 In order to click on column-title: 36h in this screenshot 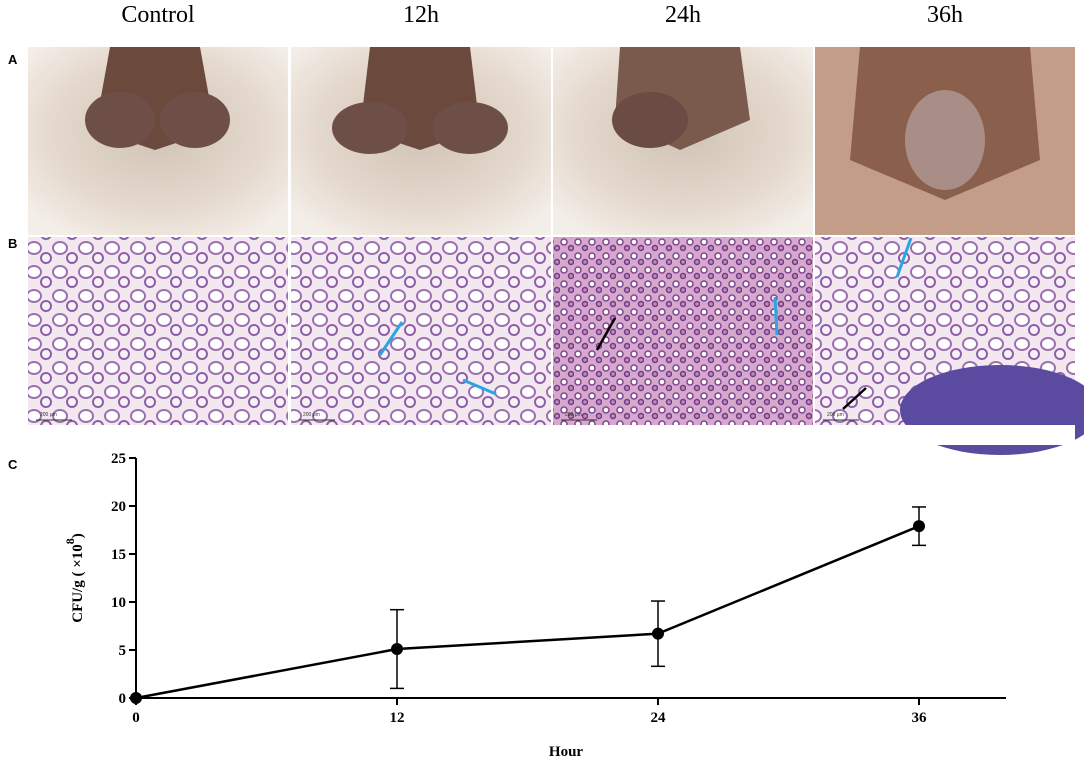, I will do `click(945, 15)`.